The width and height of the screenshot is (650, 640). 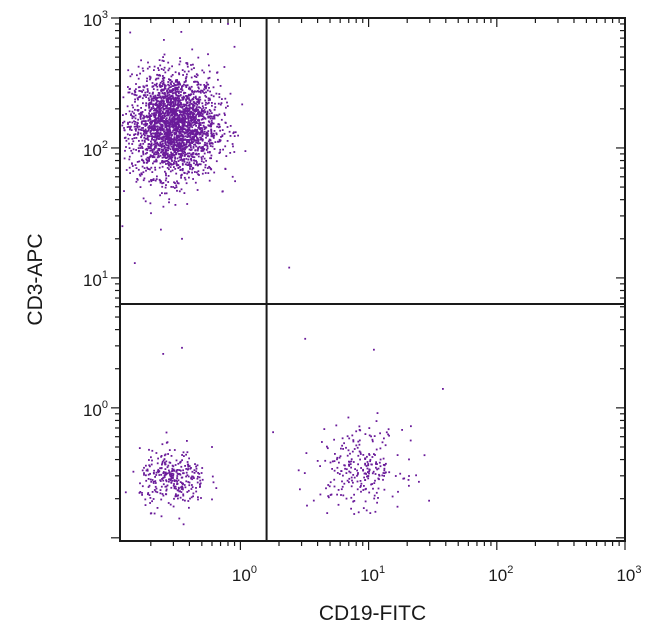 What do you see at coordinates (374, 349) in the screenshot?
I see `data-point-outlier` at bounding box center [374, 349].